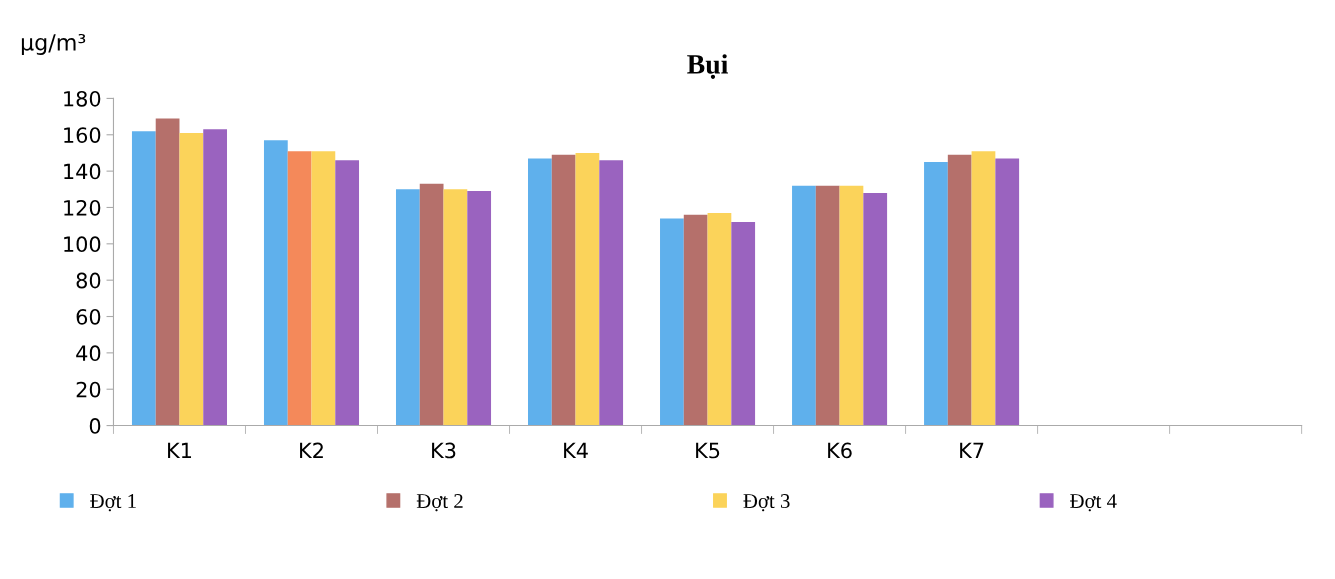  What do you see at coordinates (439, 503) in the screenshot?
I see `legend-label: Đợt 2` at bounding box center [439, 503].